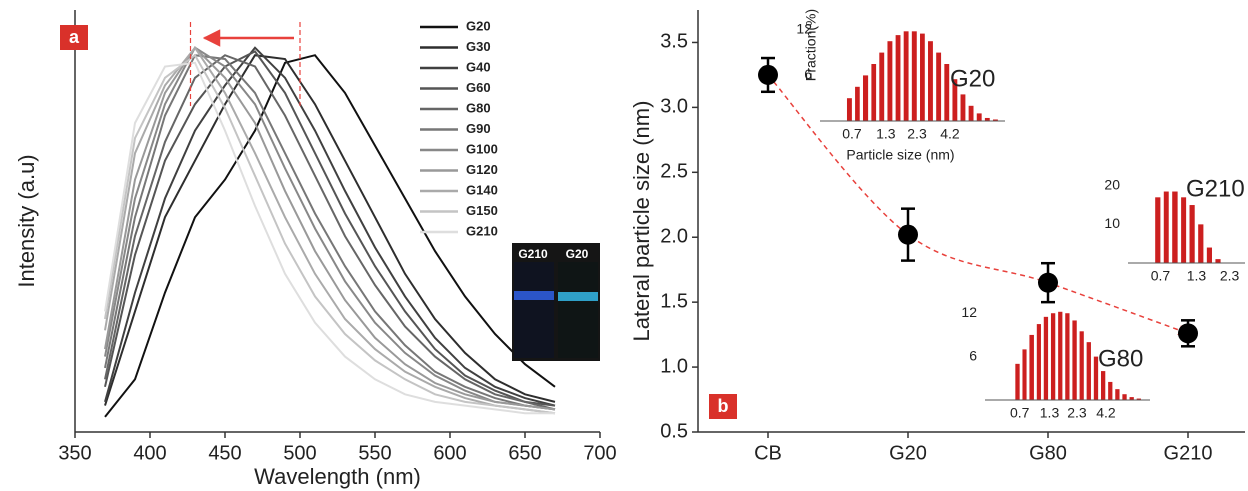 Image resolution: width=1248 pixels, height=491 pixels. What do you see at coordinates (482, 148) in the screenshot?
I see `legend-label: G100` at bounding box center [482, 148].